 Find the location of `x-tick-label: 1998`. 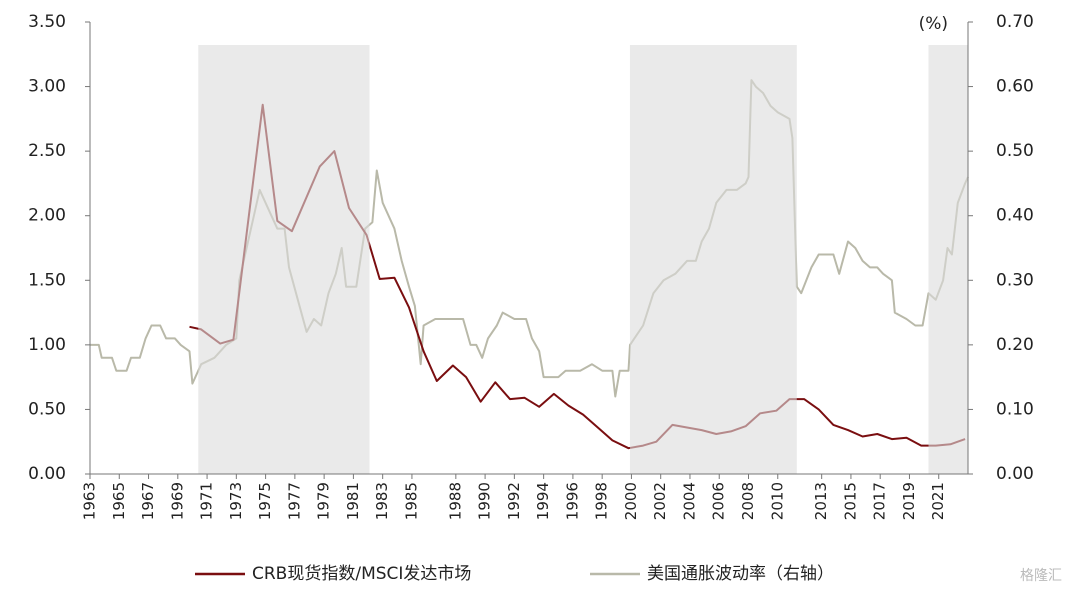

x-tick-label: 1998 is located at coordinates (602, 501).